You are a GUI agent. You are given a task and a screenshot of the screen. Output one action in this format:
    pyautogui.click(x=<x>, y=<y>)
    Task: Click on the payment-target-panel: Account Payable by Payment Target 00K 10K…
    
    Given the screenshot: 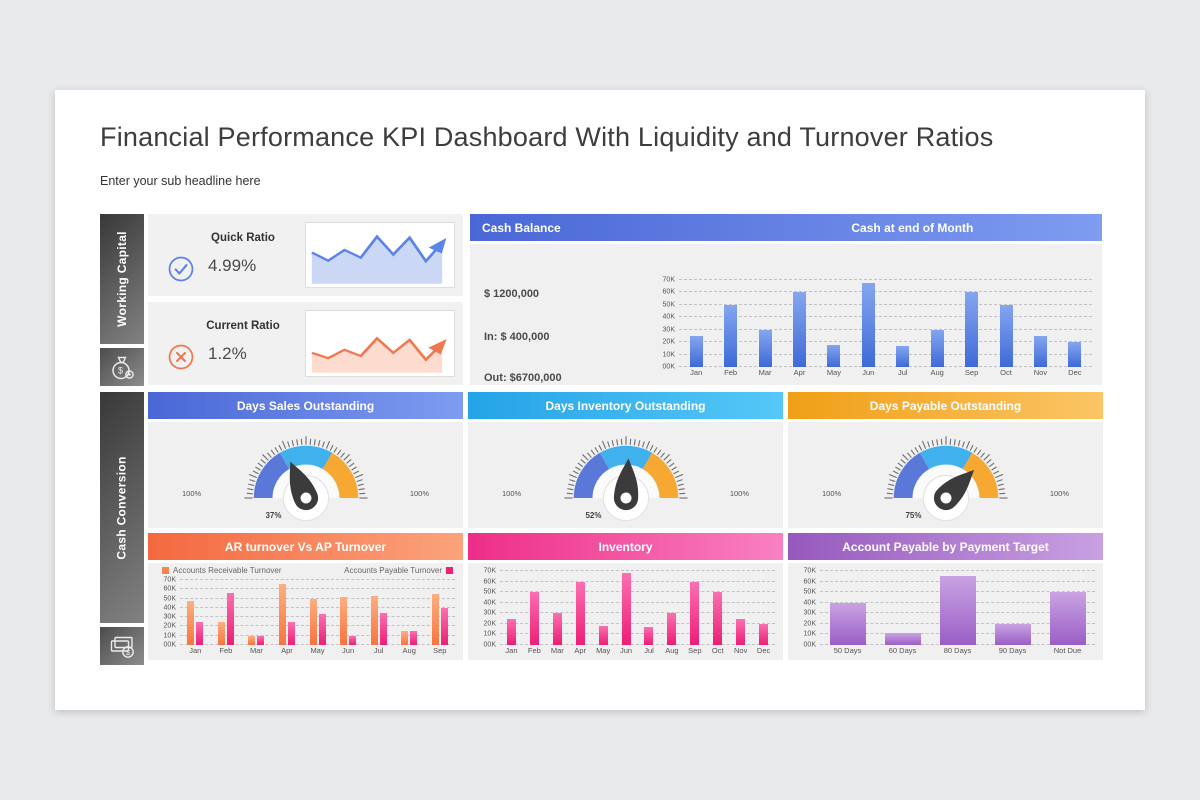 What is the action you would take?
    pyautogui.click(x=945, y=596)
    